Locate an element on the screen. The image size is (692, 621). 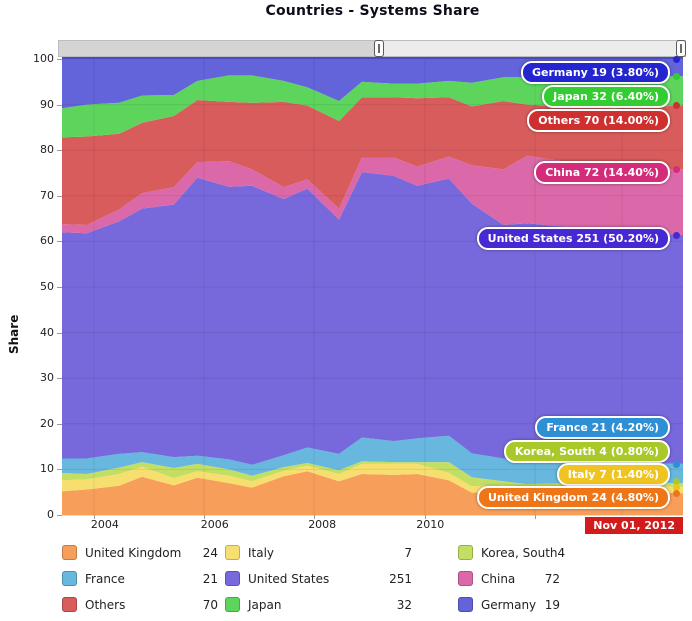
legend-item-germany: Germany 19 is located at coordinates (509, 604).